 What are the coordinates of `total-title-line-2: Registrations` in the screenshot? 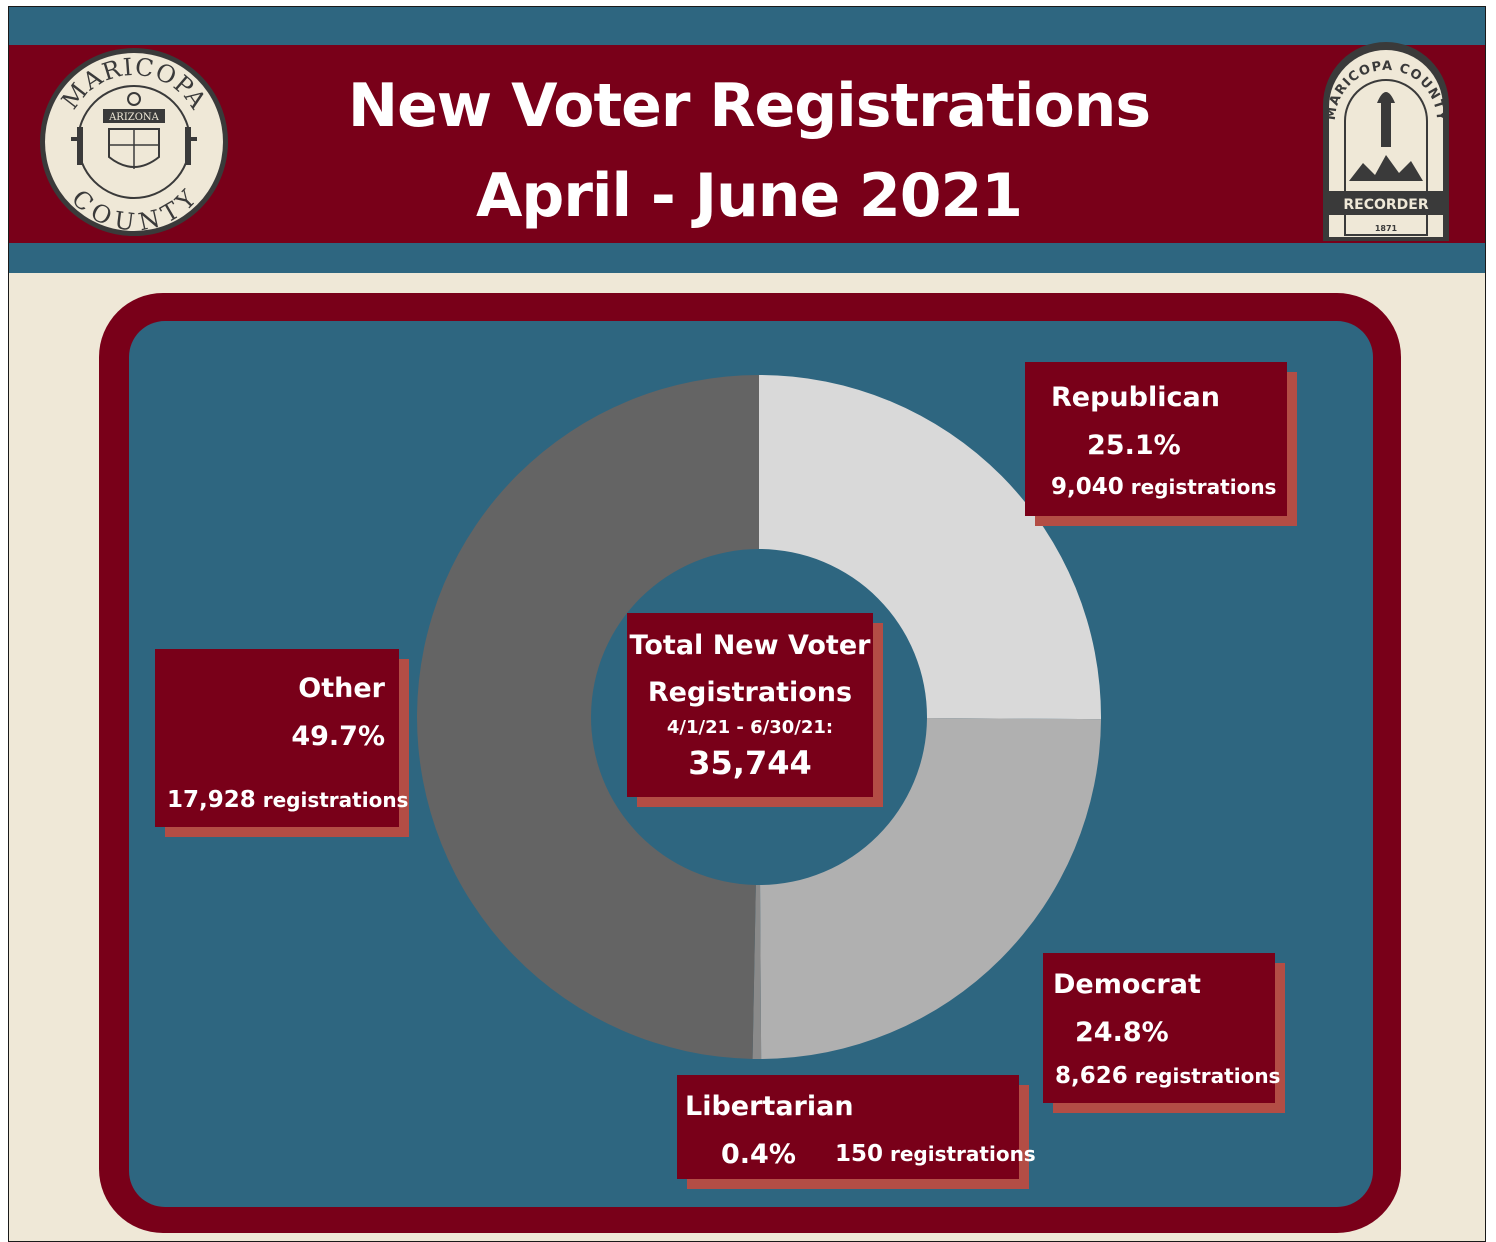 It's located at (750, 692).